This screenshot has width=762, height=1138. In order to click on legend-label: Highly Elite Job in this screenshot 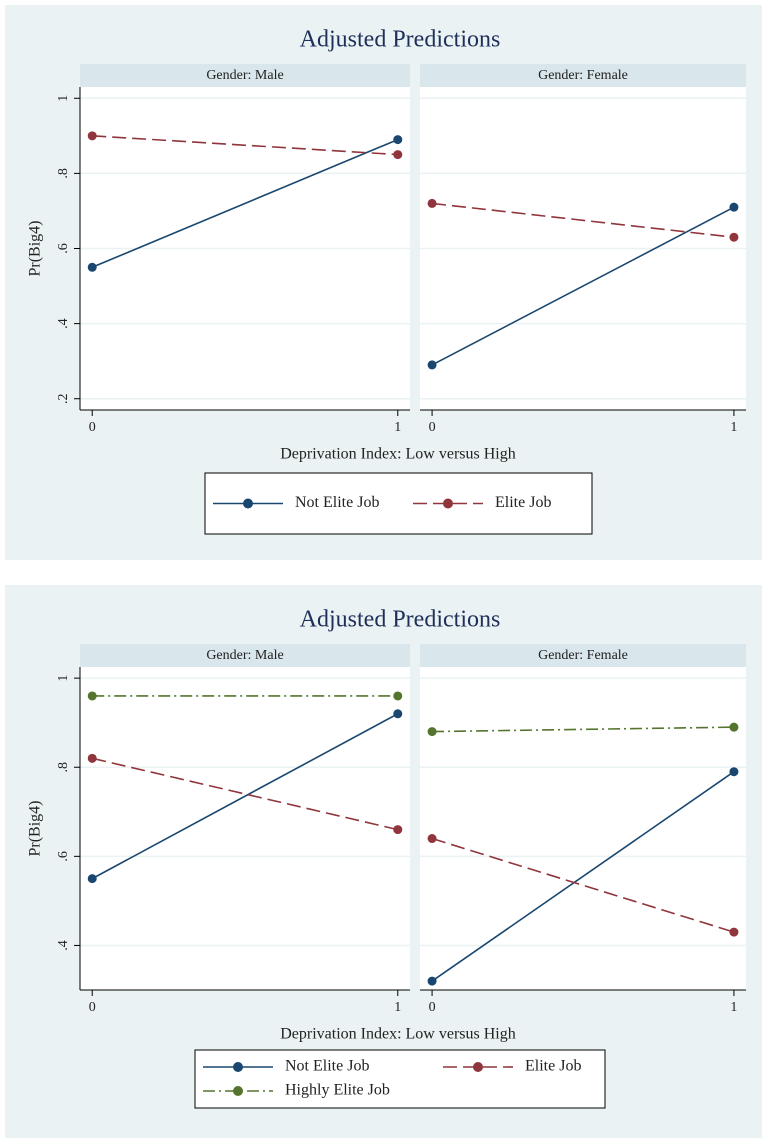, I will do `click(337, 1090)`.